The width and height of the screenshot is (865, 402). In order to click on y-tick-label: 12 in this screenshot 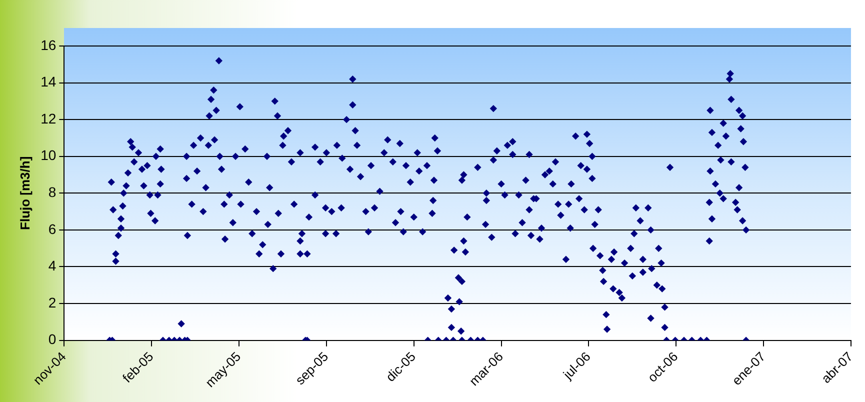, I will do `click(48, 118)`.